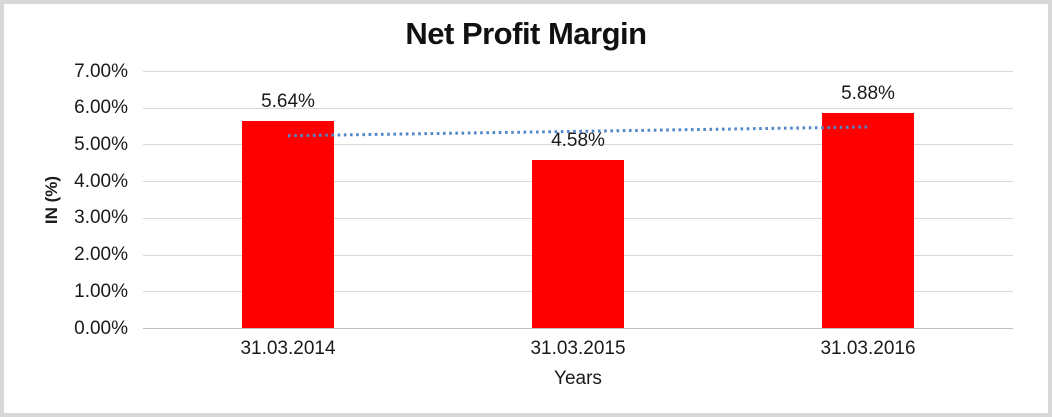 The image size is (1052, 417). What do you see at coordinates (868, 220) in the screenshot?
I see `bar-31.03.2016` at bounding box center [868, 220].